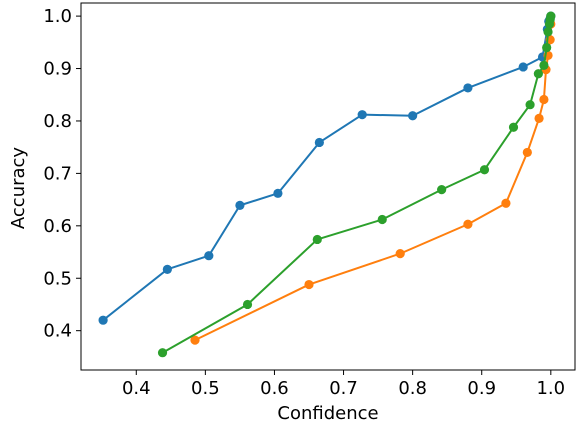 The width and height of the screenshot is (578, 424). I want to click on x-tick-label: 0.4, so click(136, 388).